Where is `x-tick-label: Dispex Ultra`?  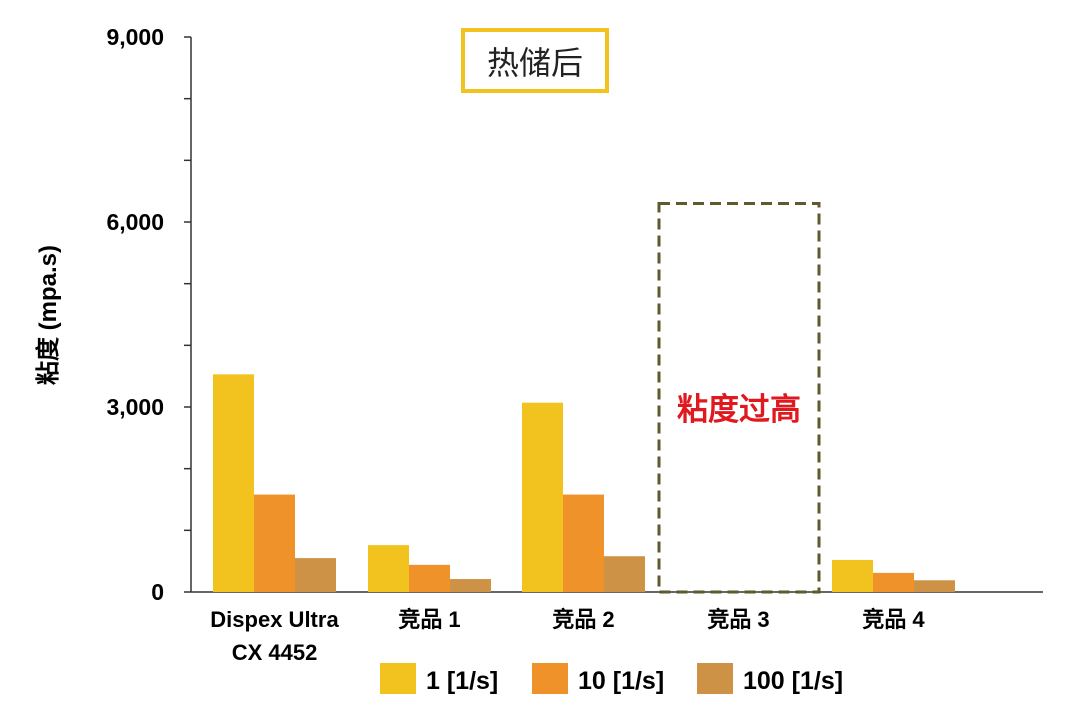 x-tick-label: Dispex Ultra is located at coordinates (274, 619).